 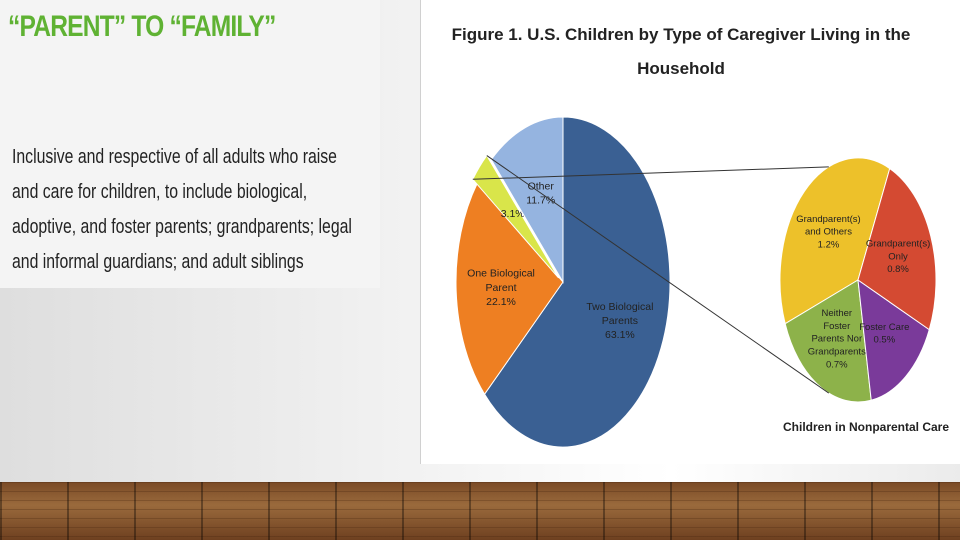 What do you see at coordinates (884, 334) in the screenshot?
I see `slice-label-foster-care: Foster Care 0.5%` at bounding box center [884, 334].